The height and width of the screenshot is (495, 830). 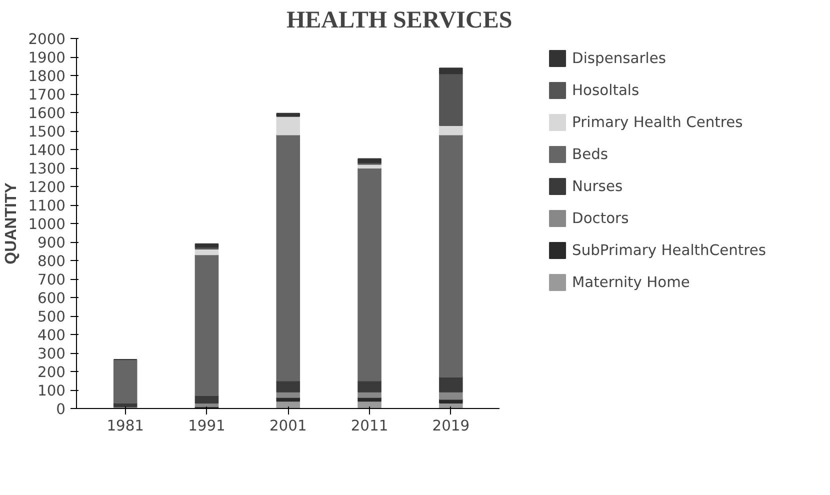 I want to click on y-tick-label: 100, so click(x=52, y=391).